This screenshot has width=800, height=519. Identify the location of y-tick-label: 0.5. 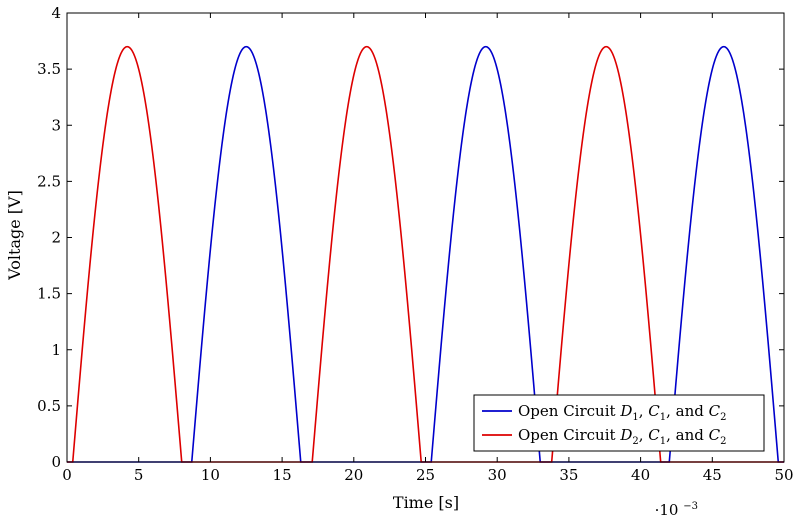
(49, 406).